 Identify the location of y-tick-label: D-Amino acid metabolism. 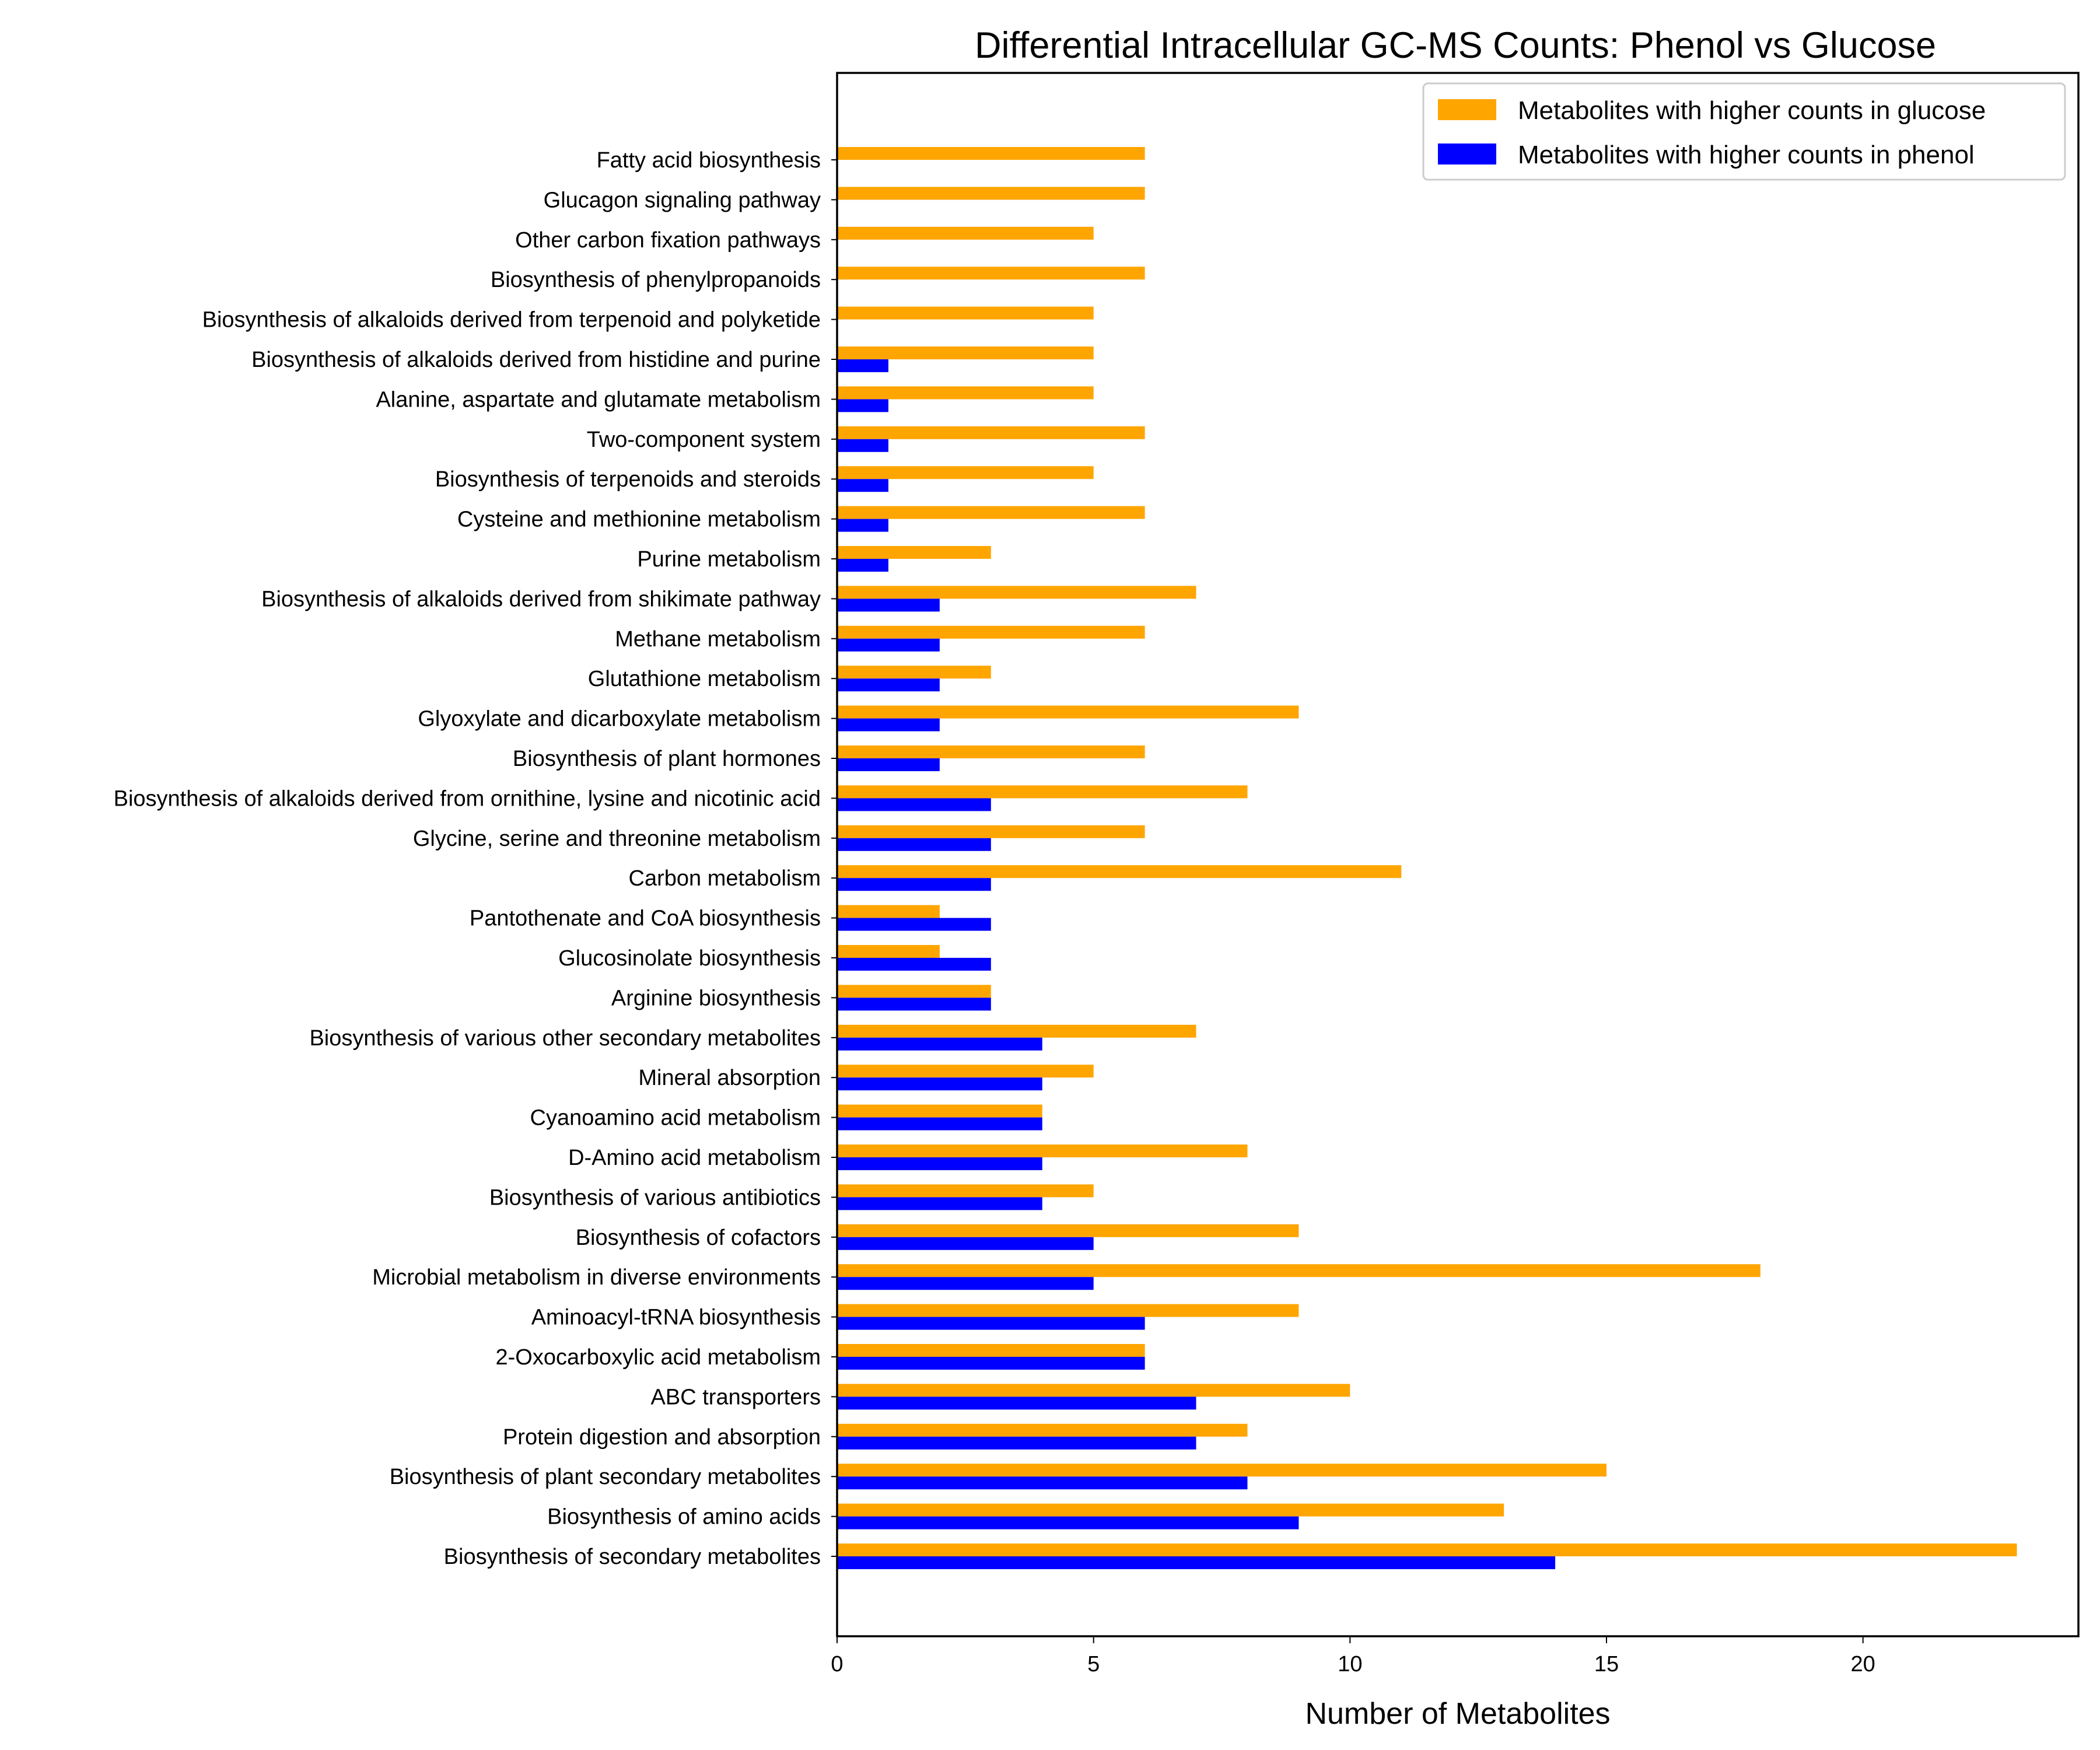
(694, 1158).